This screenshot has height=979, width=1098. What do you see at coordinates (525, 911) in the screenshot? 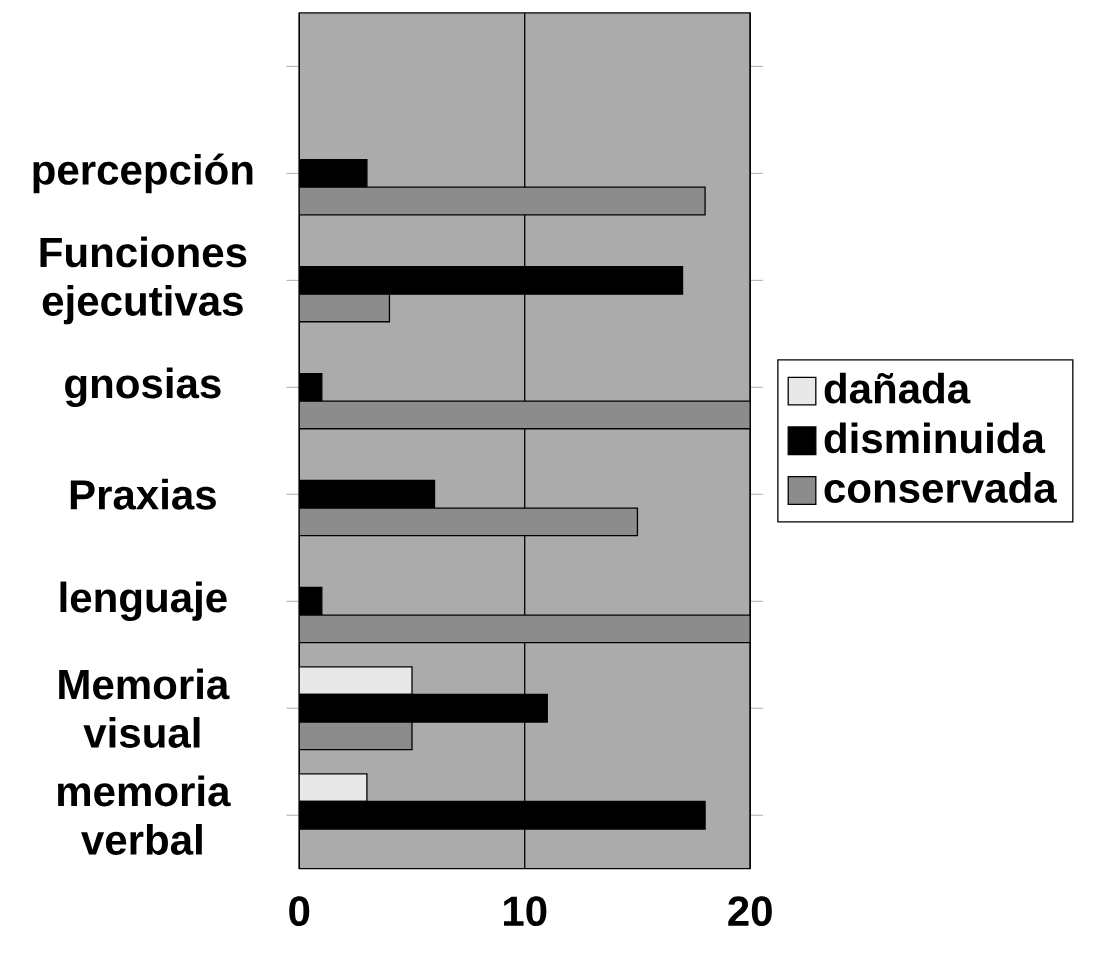
I see `x-tick-label: 10` at bounding box center [525, 911].